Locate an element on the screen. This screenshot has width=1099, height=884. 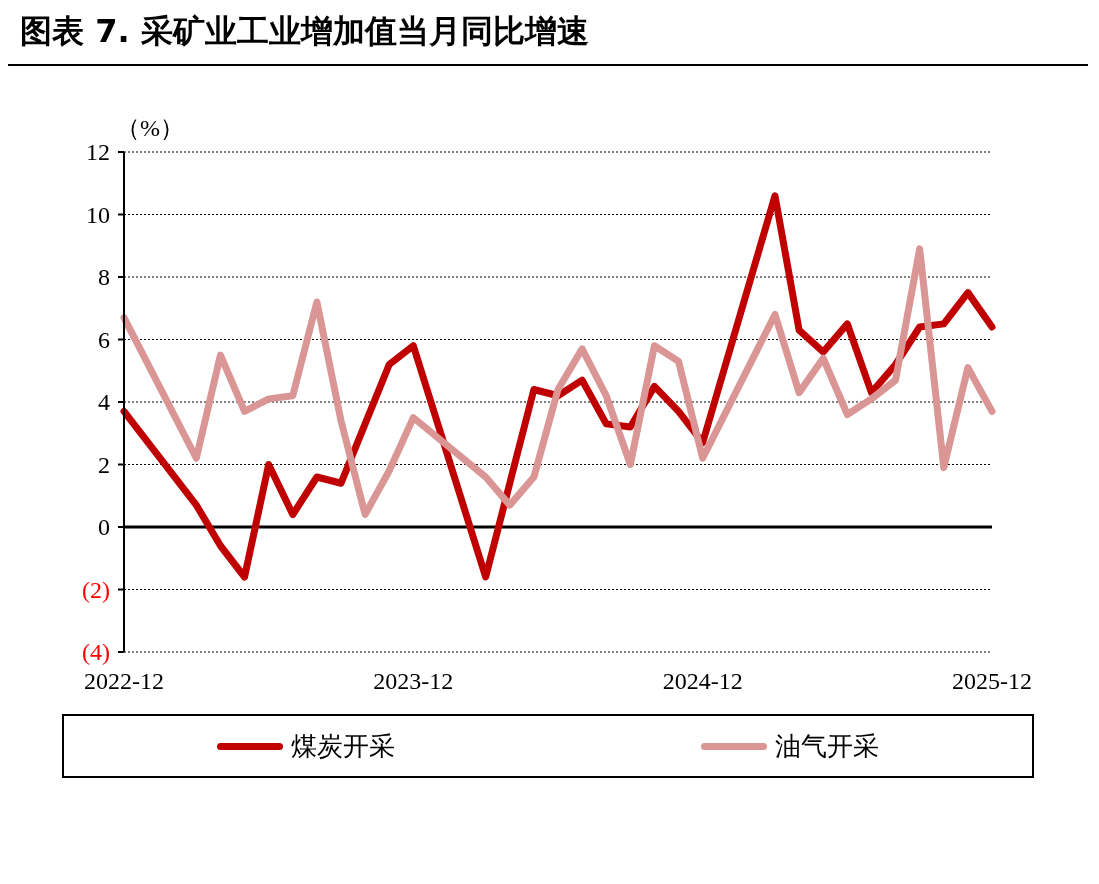
x-tick-label: 2024-12 is located at coordinates (702, 681).